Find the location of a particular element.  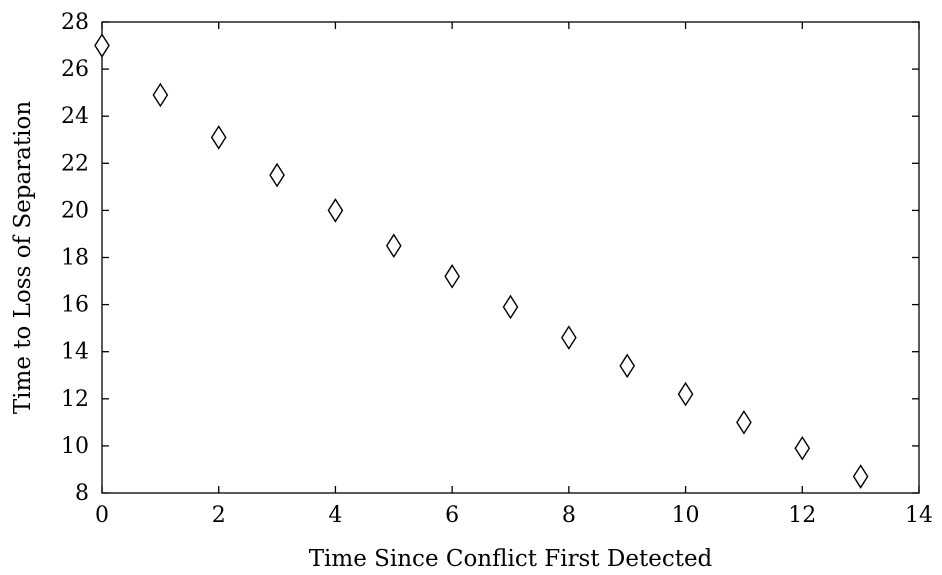

x-tick-label: 2 is located at coordinates (219, 515).